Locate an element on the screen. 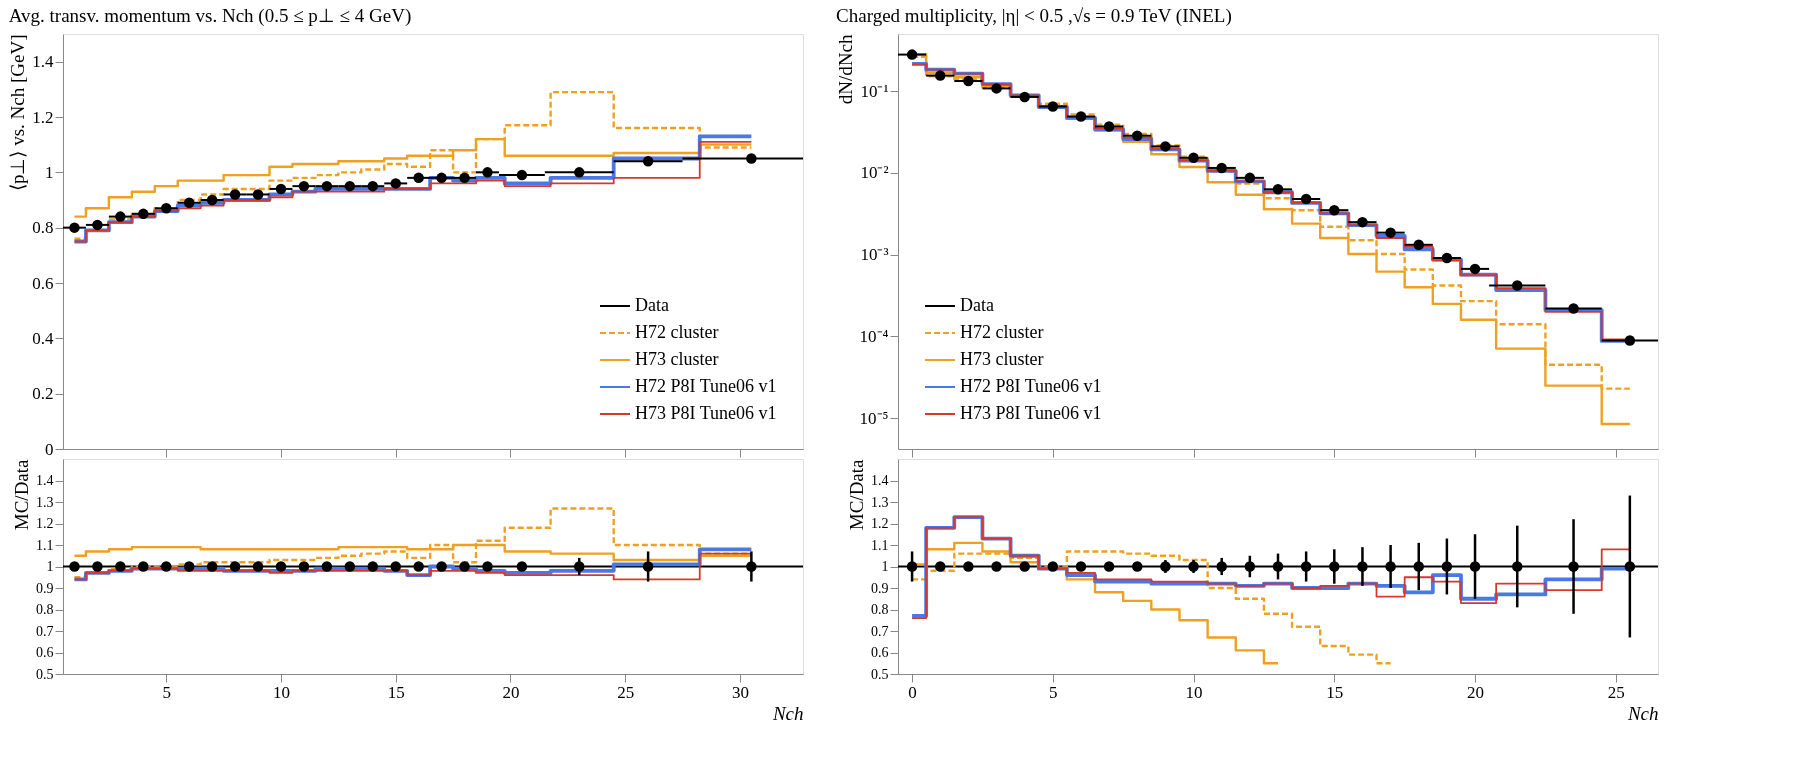 This screenshot has height=762, width=1804. y-tick-label: 10⁻¹ is located at coordinates (874, 91).